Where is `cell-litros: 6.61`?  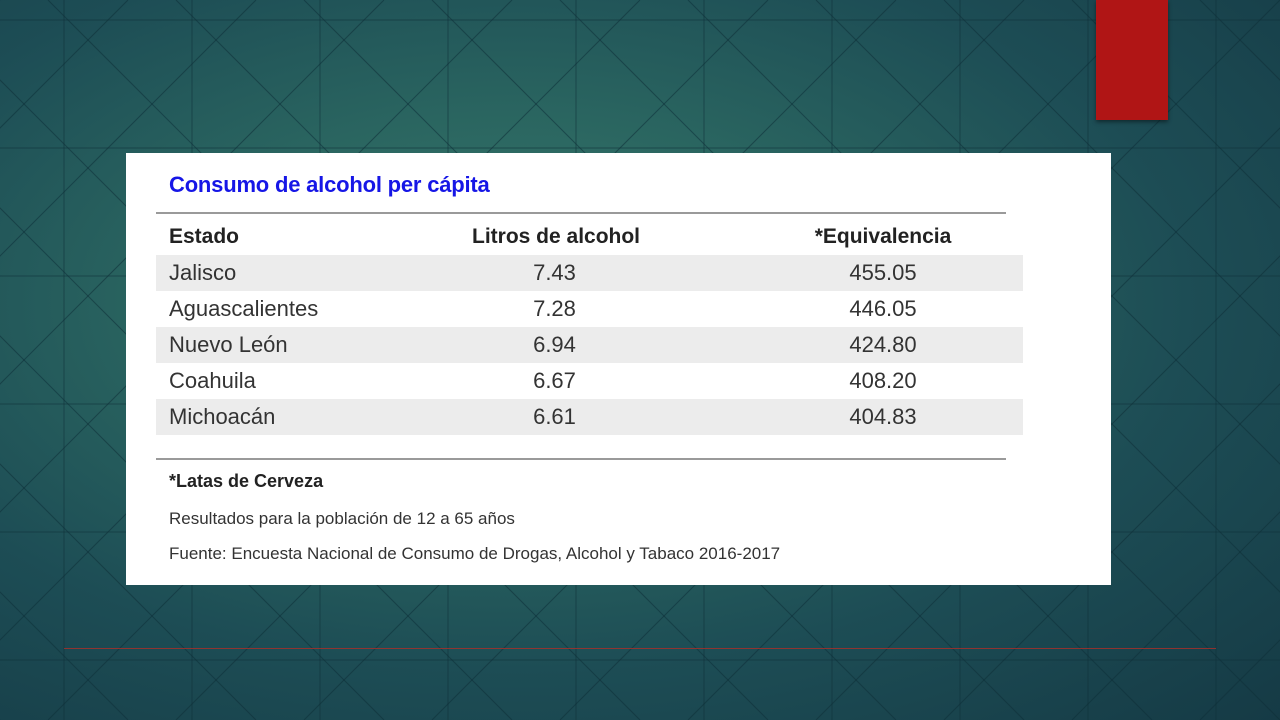
cell-litros: 6.61 is located at coordinates (554, 416).